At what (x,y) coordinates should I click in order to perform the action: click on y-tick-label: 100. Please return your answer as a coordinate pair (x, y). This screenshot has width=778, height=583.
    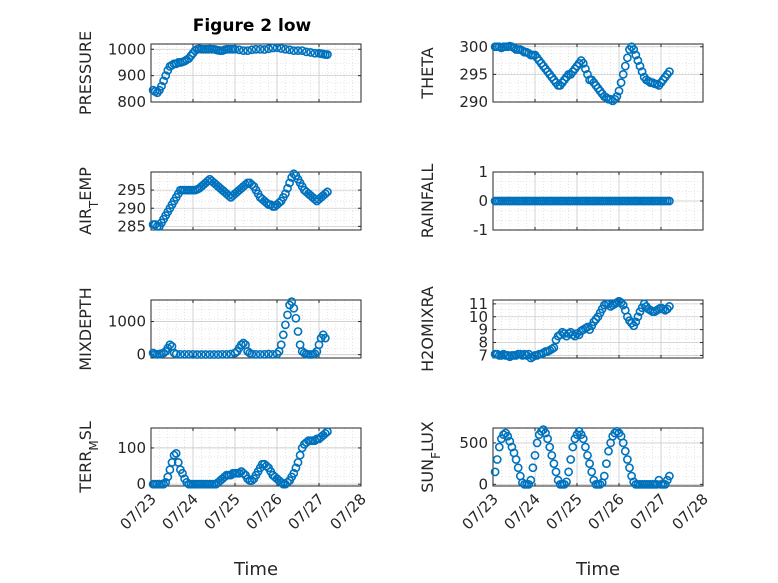
    Looking at the image, I should click on (131, 448).